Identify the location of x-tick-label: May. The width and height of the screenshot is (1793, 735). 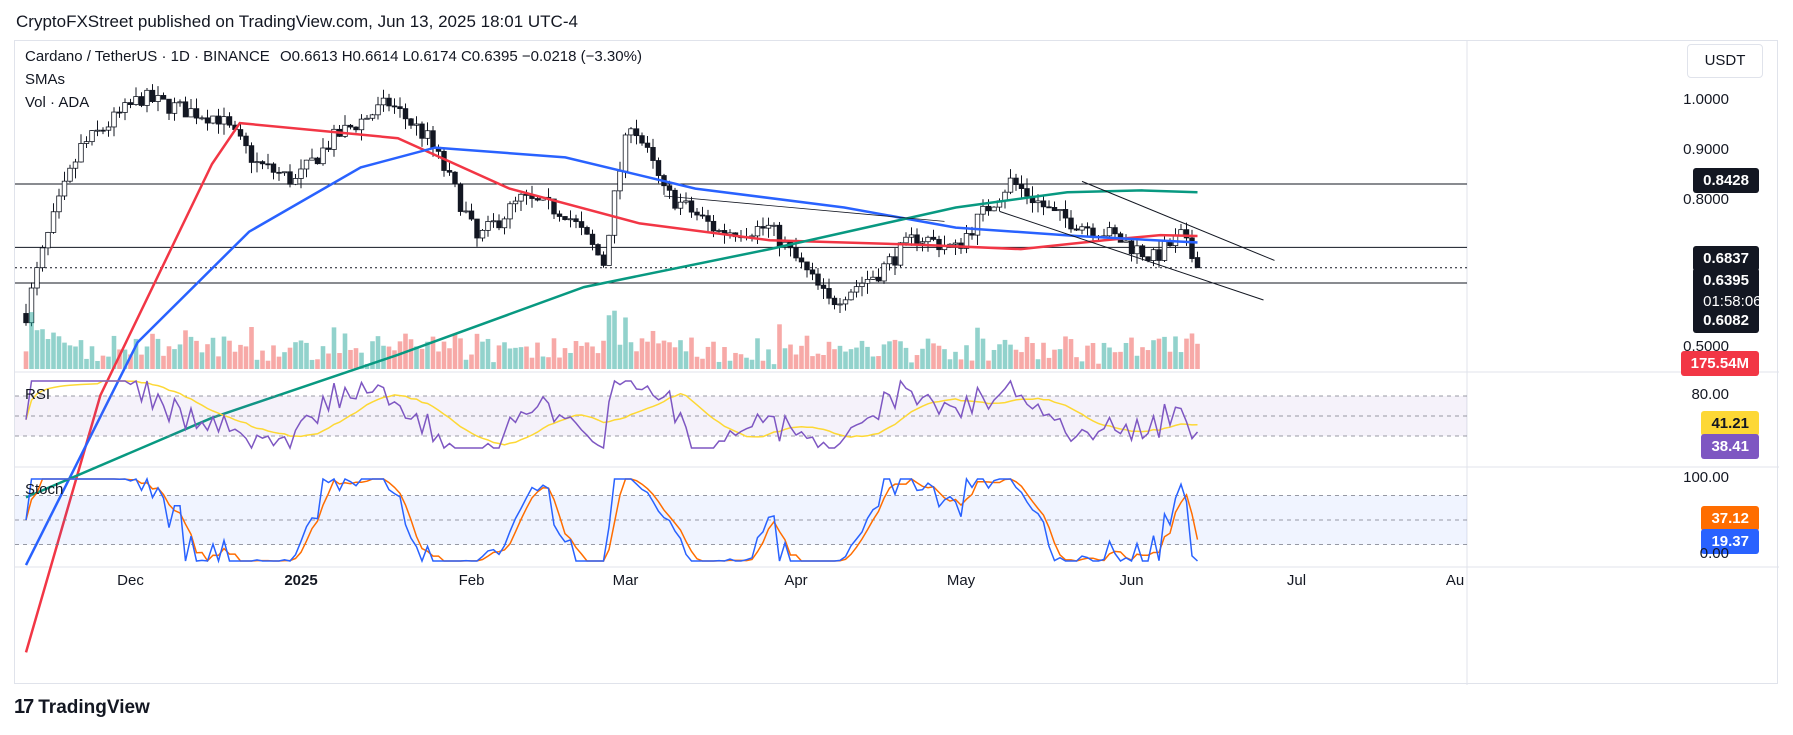
(961, 580).